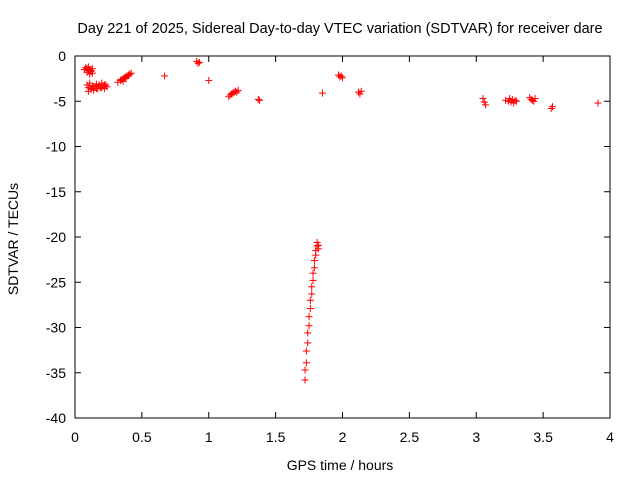 The height and width of the screenshot is (480, 640). What do you see at coordinates (610, 437) in the screenshot?
I see `x-tick-label: 4` at bounding box center [610, 437].